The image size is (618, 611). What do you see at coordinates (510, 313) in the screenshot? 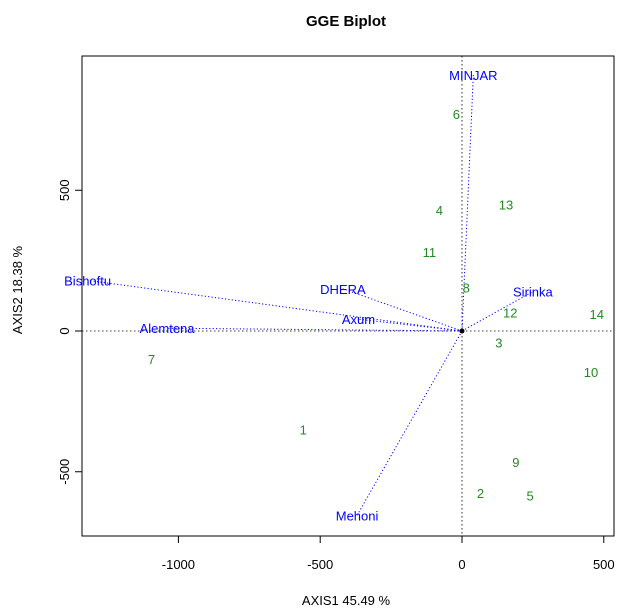
I see `genotype-label: 12` at bounding box center [510, 313].